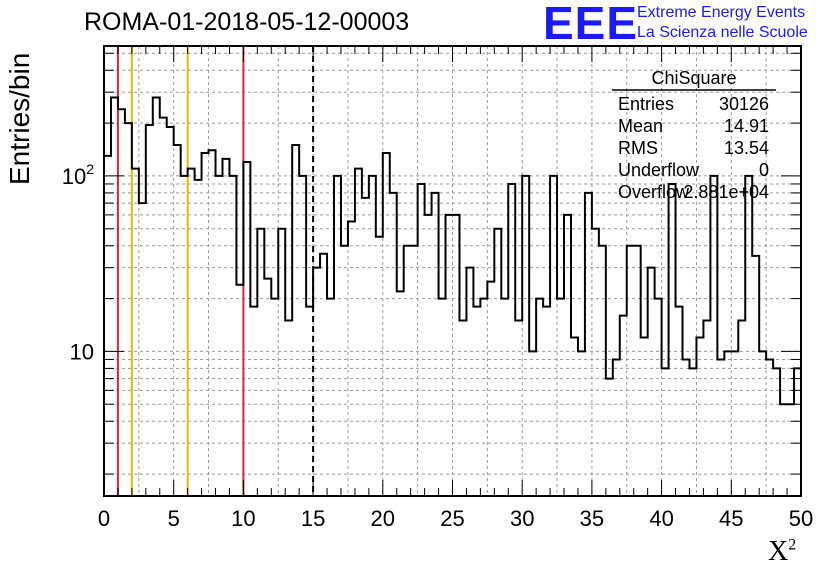 Image resolution: width=836 pixels, height=572 pixels. I want to click on x-axis-label: X2, so click(782, 552).